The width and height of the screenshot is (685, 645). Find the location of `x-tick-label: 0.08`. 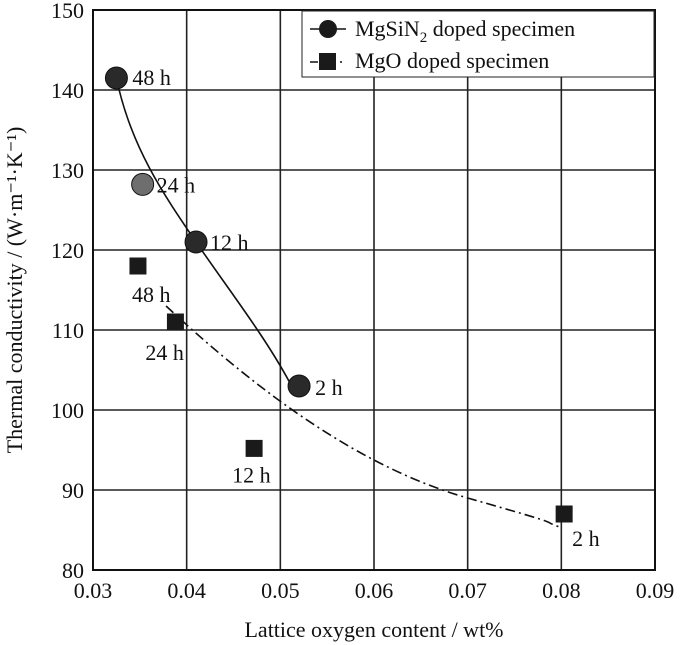

x-tick-label: 0.08 is located at coordinates (561, 590).